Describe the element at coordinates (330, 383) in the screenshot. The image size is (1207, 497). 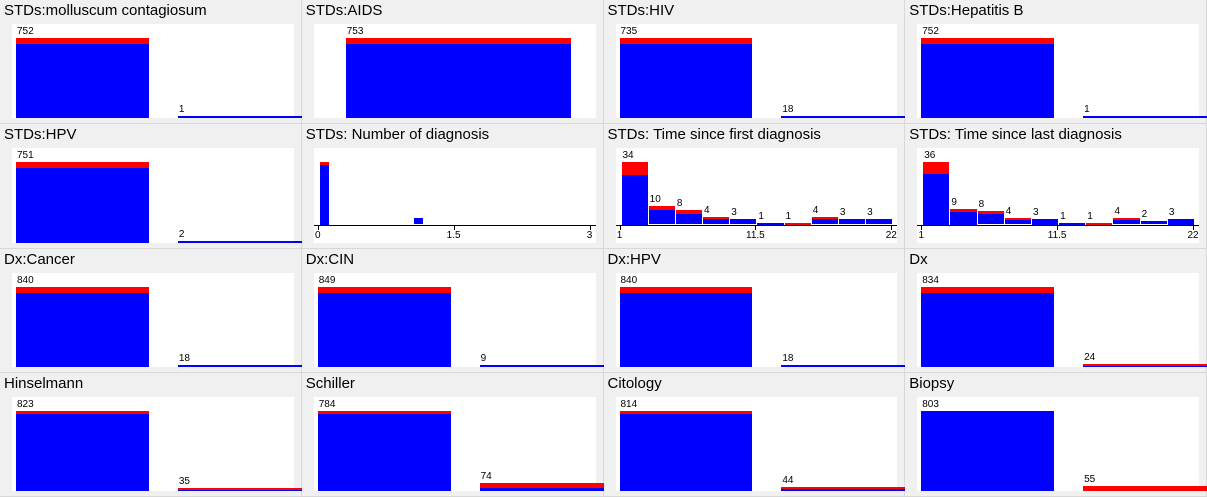
I see `chart-title: Schiller` at that location.